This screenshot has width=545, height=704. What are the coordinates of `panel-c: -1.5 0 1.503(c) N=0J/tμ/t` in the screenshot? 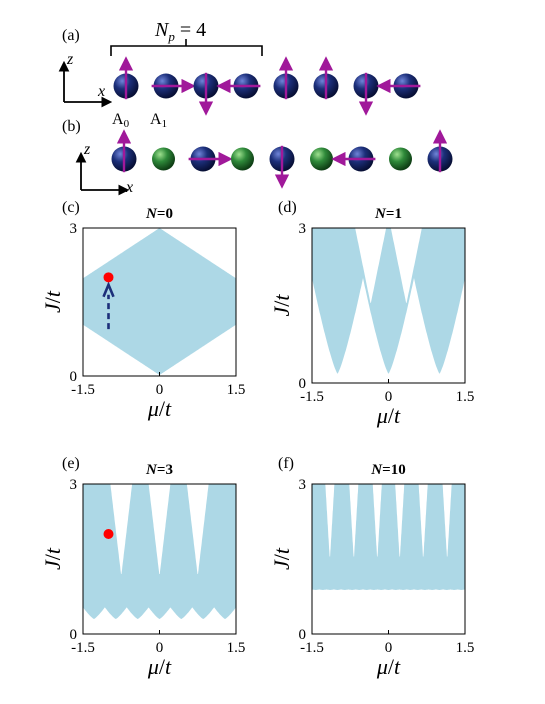 It's located at (142, 310).